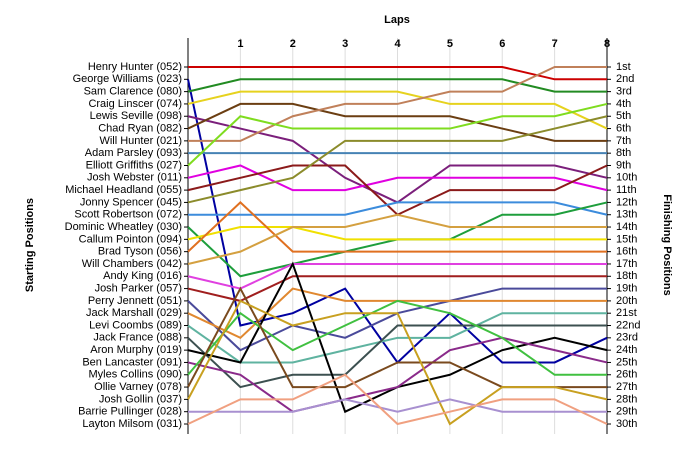 This screenshot has height=450, width=700. Describe the element at coordinates (623, 153) in the screenshot. I see `finishing-label: 8th` at that location.